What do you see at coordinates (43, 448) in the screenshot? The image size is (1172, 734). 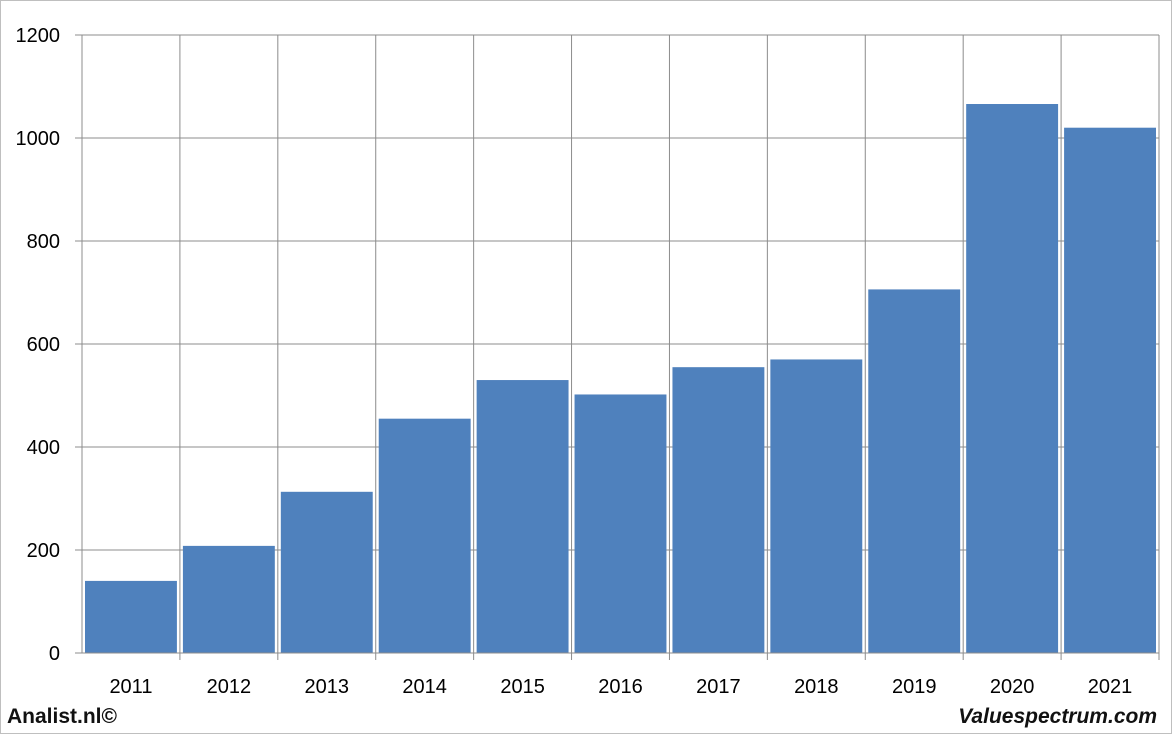 I see `y-tick-label: 400` at bounding box center [43, 448].